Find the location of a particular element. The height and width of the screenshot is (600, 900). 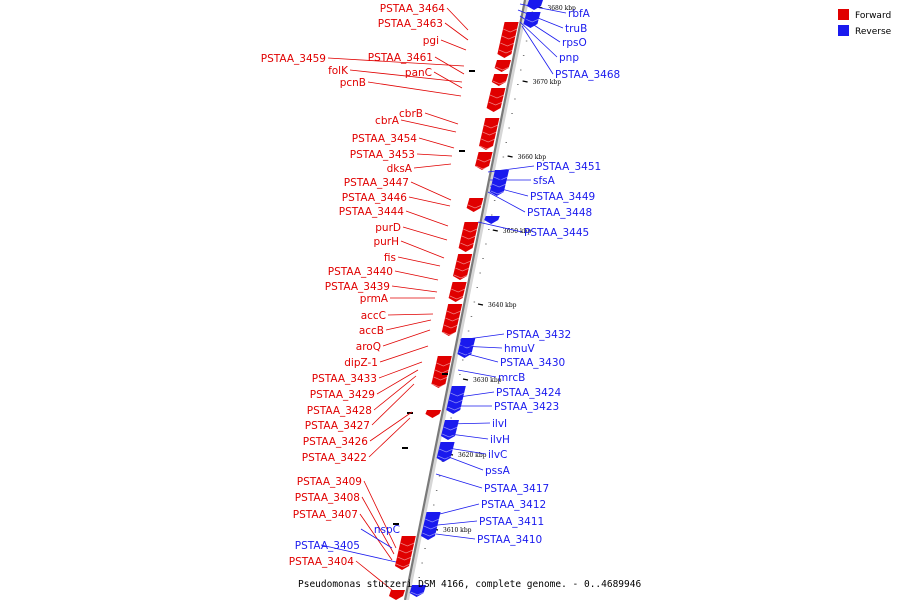

forward-gene-label: PSTAA_3404 is located at coordinates (322, 562).